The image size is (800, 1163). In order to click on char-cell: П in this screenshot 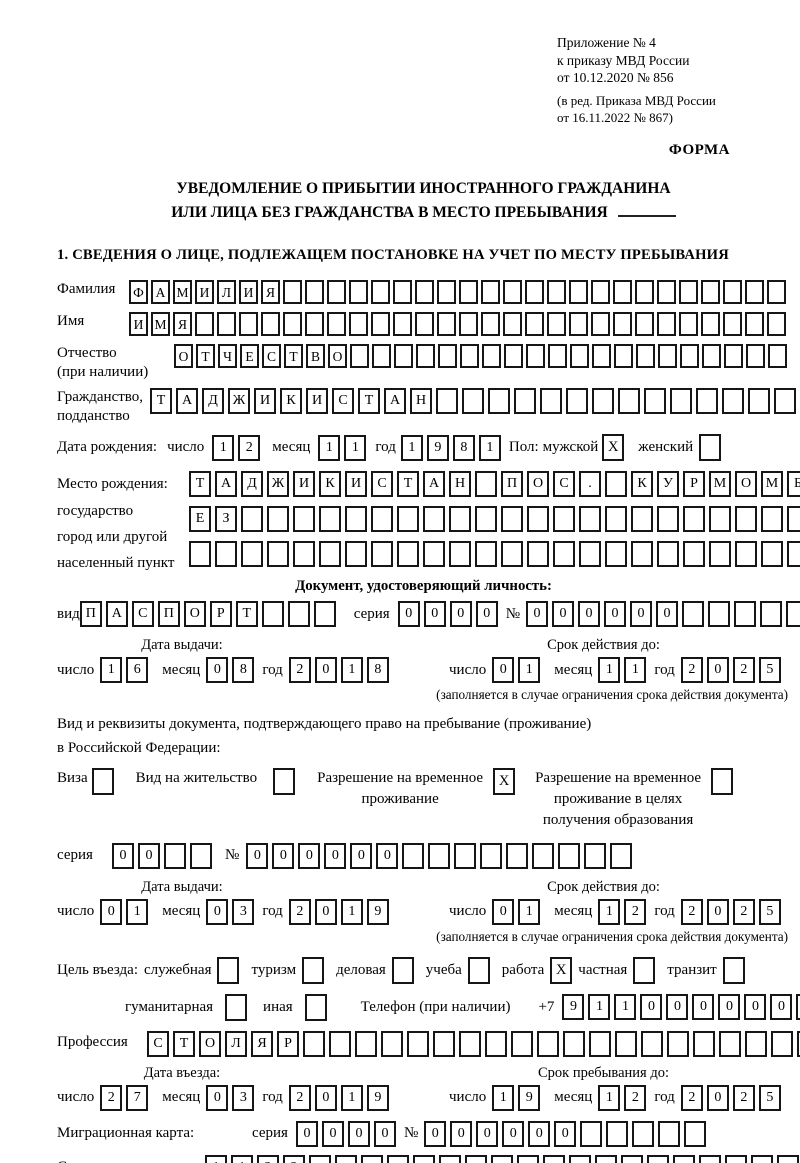, I will do `click(168, 614)`.